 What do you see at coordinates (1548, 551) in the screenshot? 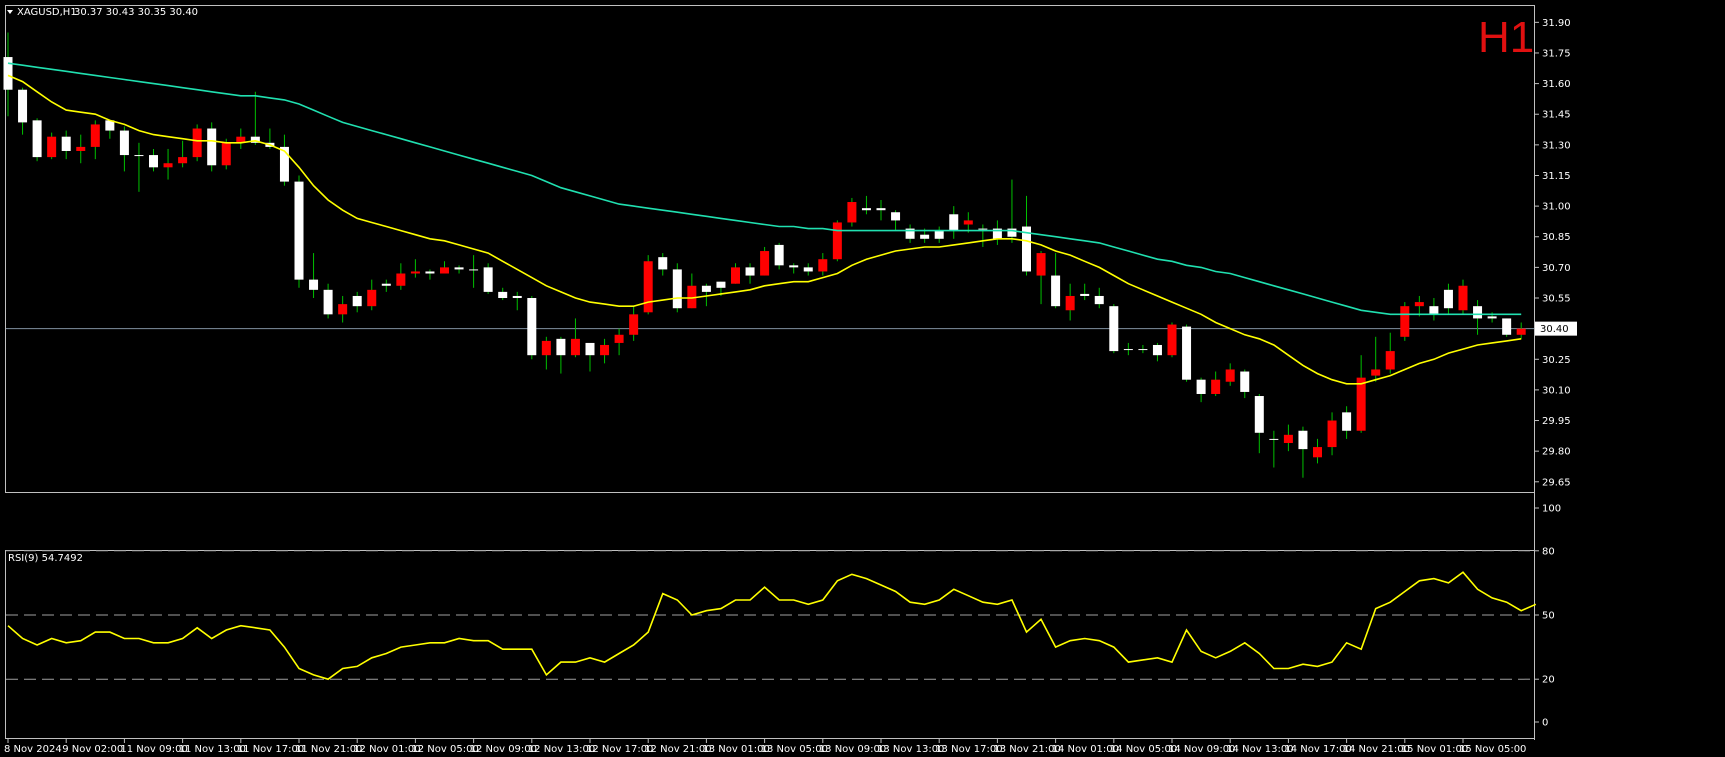
I see `rsi-tick-label: 80` at bounding box center [1548, 551].